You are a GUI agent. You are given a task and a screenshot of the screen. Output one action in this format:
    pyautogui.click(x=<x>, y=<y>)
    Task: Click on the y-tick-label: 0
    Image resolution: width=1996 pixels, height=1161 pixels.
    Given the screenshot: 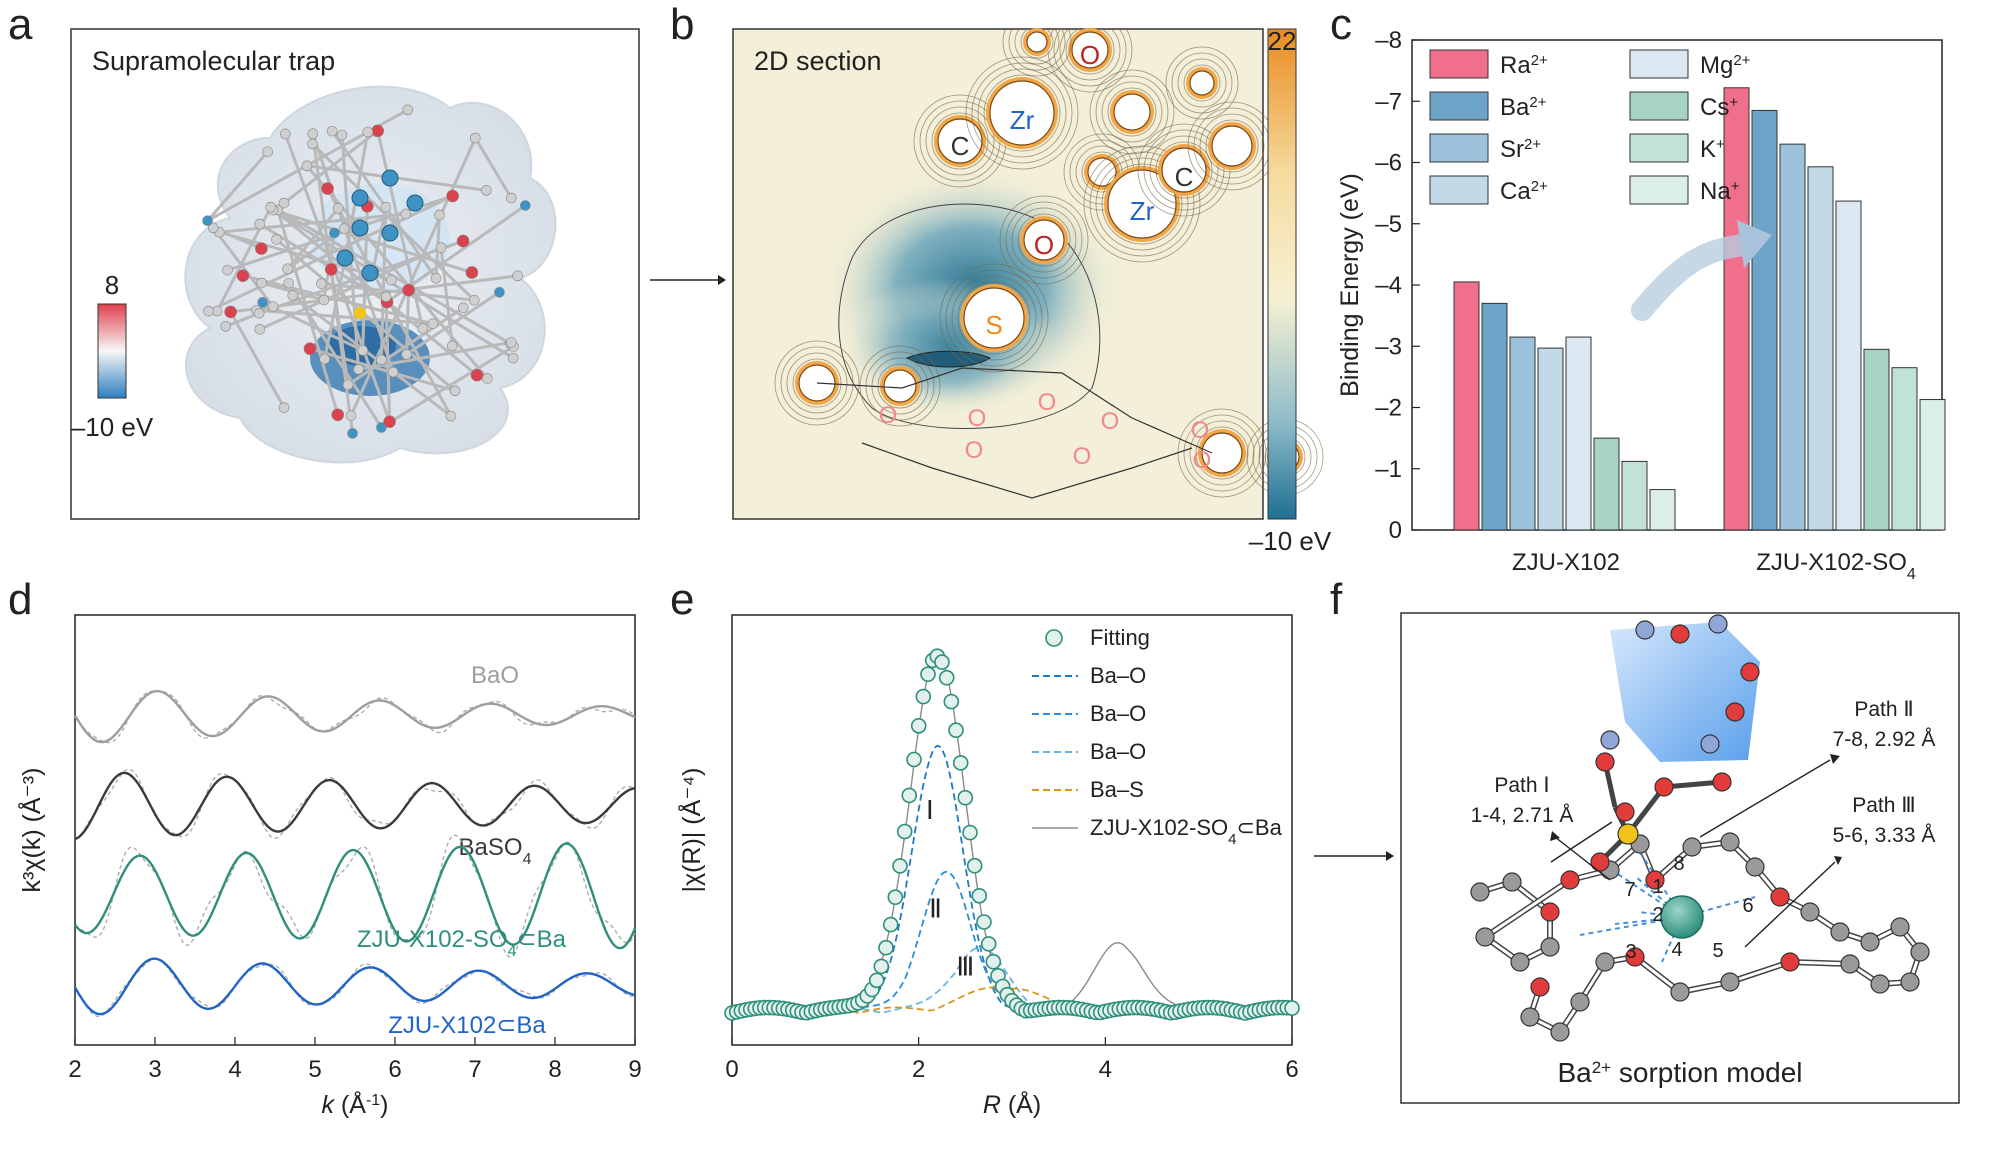 What is the action you would take?
    pyautogui.click(x=1395, y=530)
    